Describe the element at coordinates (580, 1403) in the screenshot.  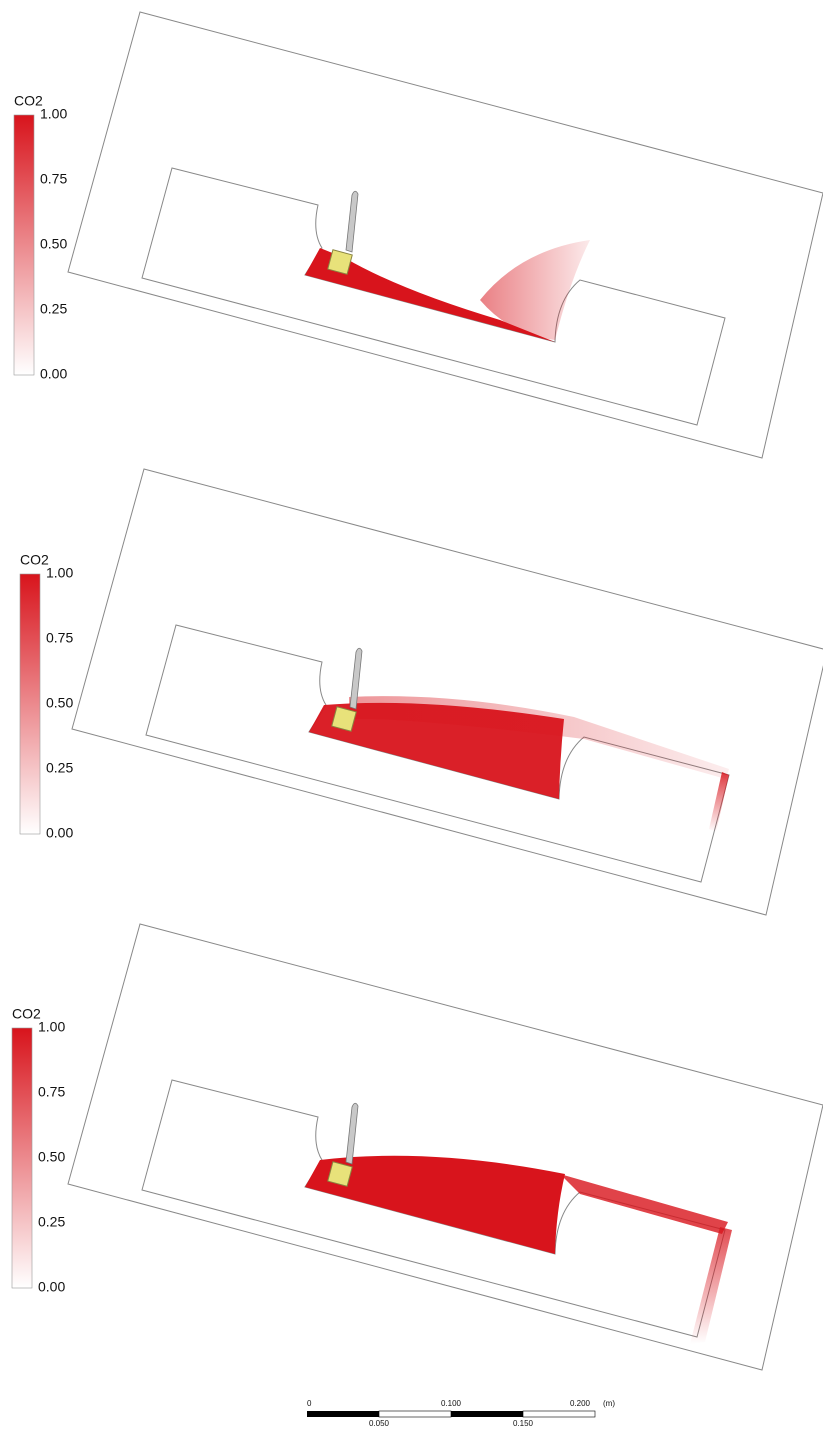
I see `scale-label: 0.200` at that location.